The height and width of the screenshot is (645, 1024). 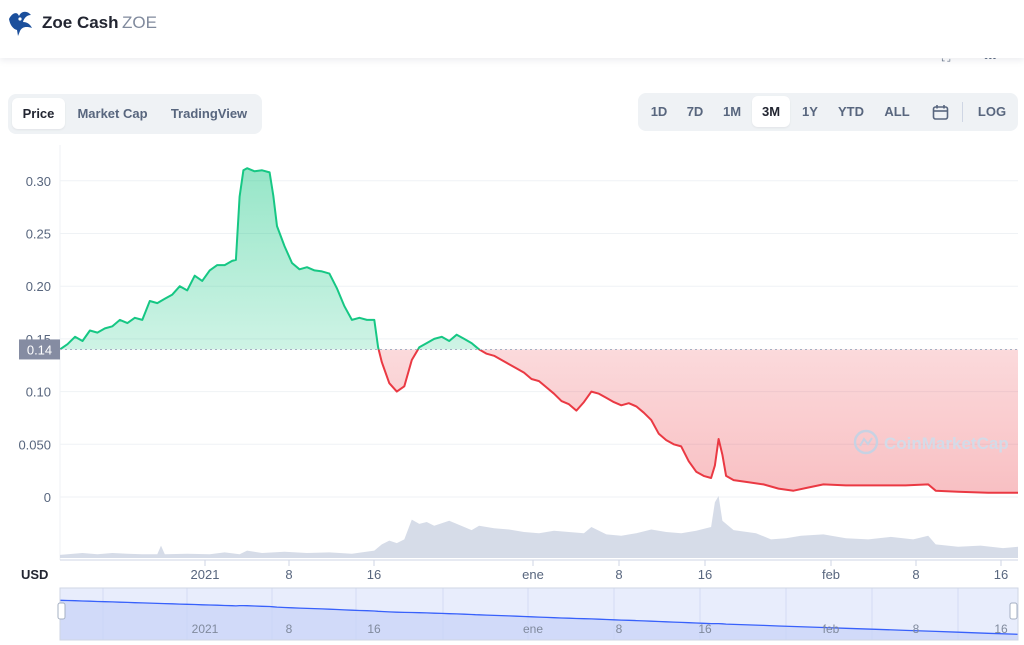 What do you see at coordinates (47, 497) in the screenshot?
I see `y-tick-label: 0` at bounding box center [47, 497].